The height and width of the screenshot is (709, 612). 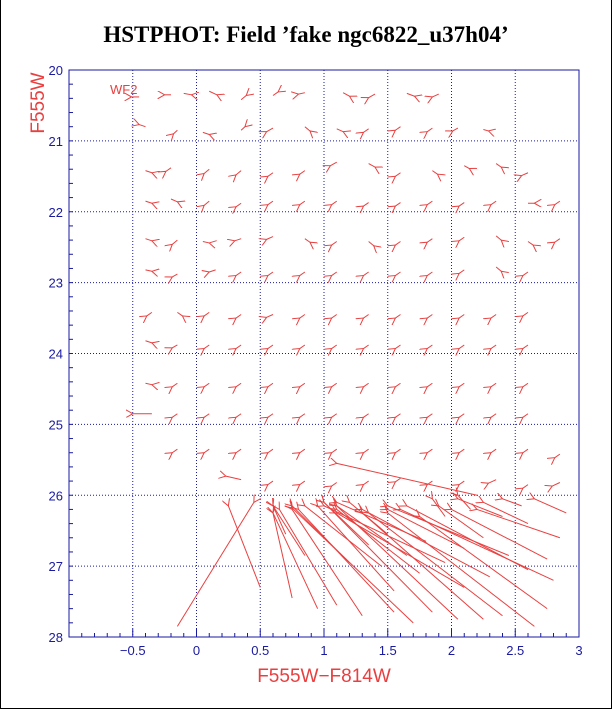 What do you see at coordinates (133, 650) in the screenshot?
I see `x-tick-label: −0.5` at bounding box center [133, 650].